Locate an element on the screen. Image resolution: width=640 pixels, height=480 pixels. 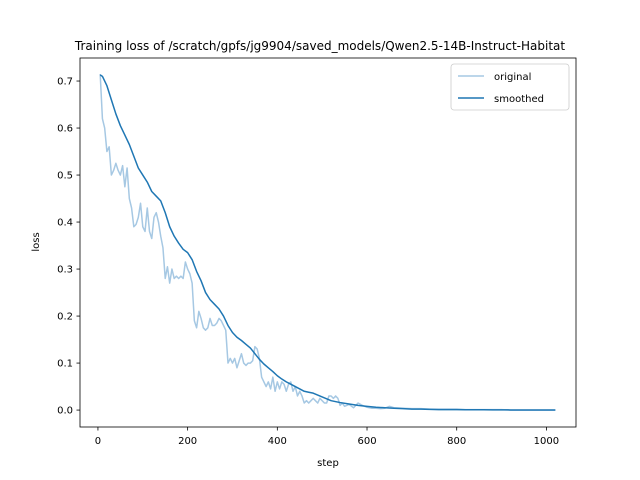
y-tick-label: 0.2 is located at coordinates (65, 317).